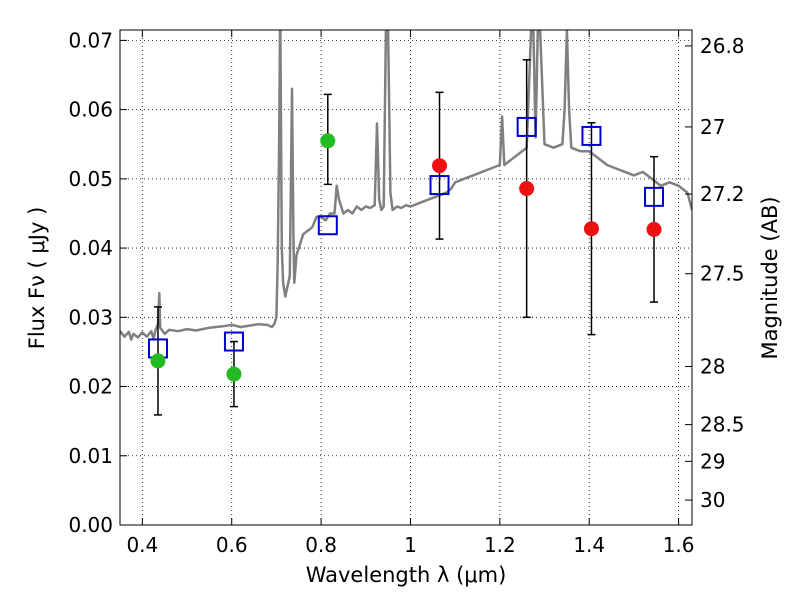 This screenshot has height=604, width=800. I want to click on x-tick-label: 0.4, so click(142, 545).